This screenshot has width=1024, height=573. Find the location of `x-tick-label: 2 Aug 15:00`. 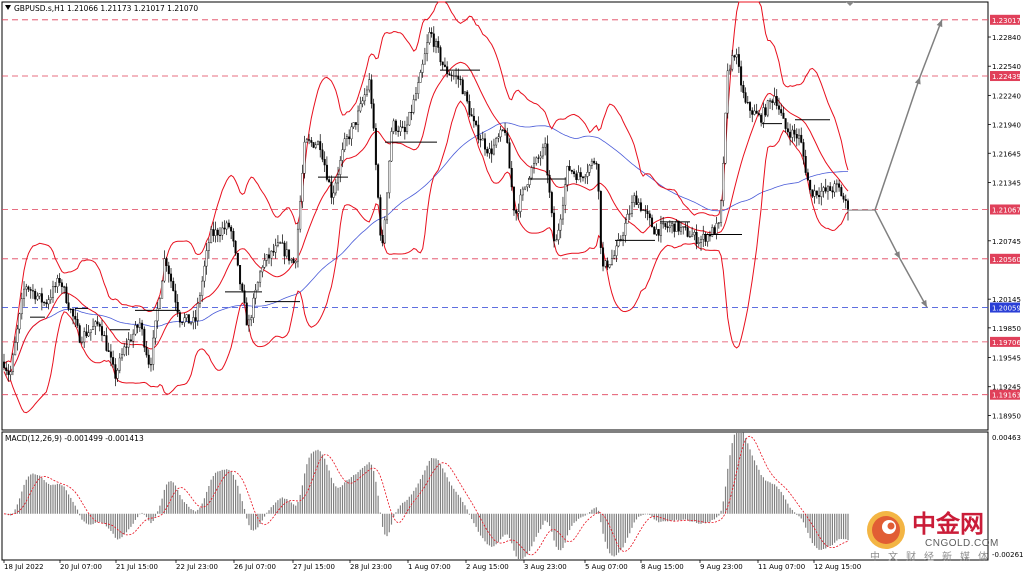

x-tick-label: 2 Aug 15:00 is located at coordinates (487, 567).